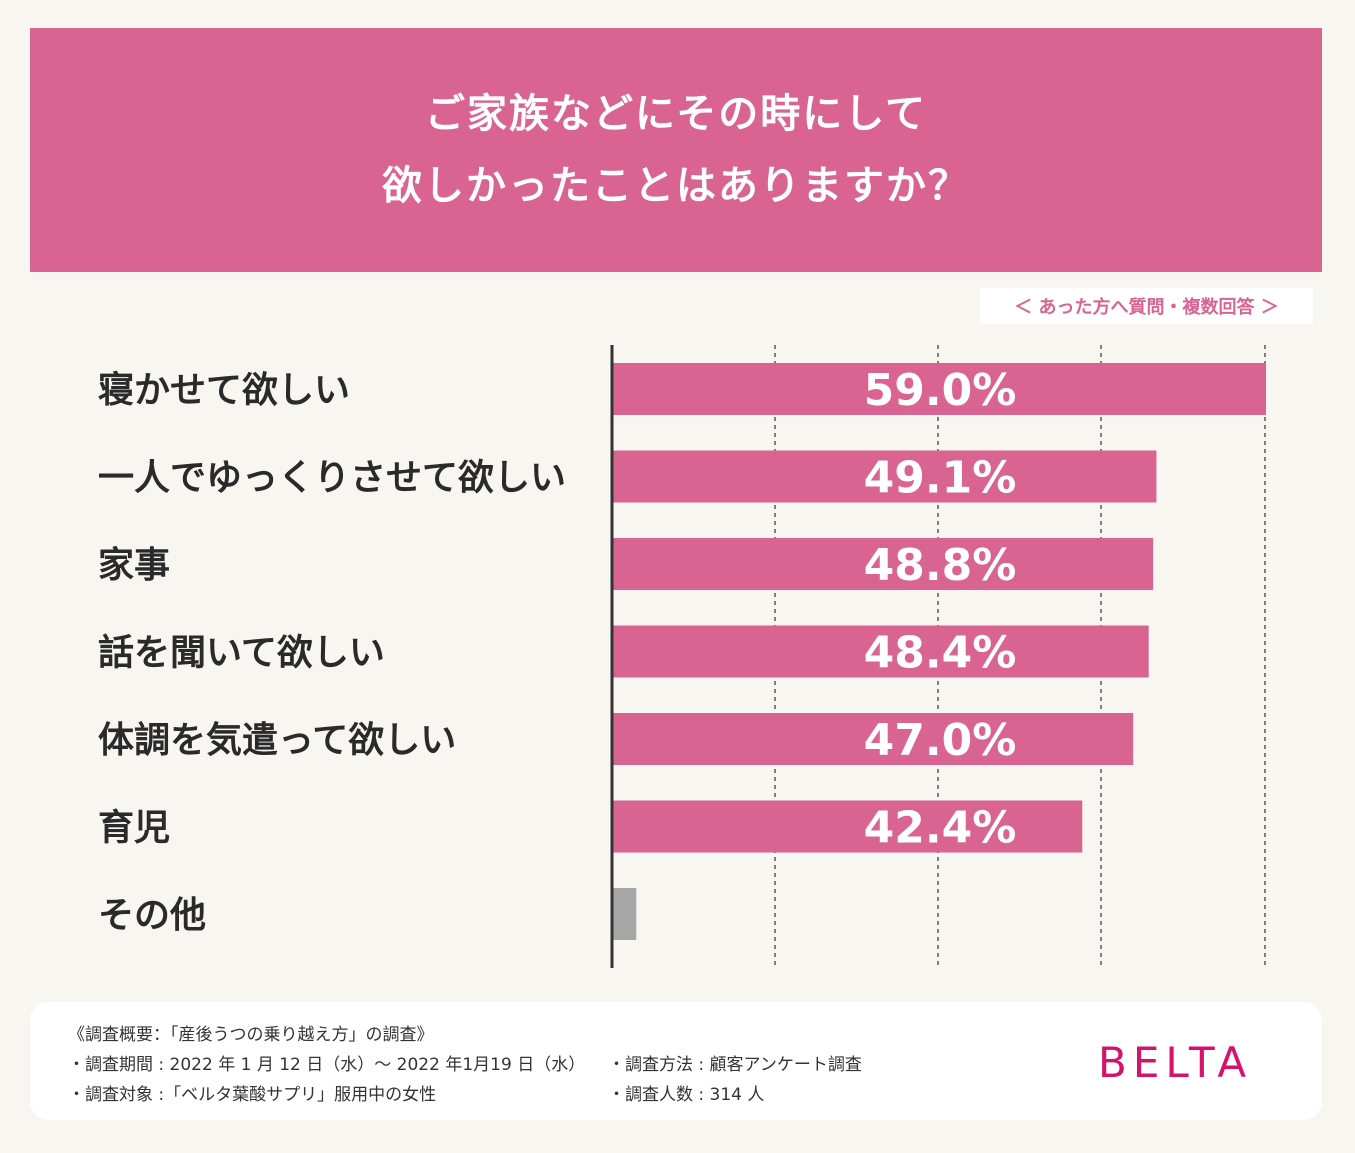 This screenshot has height=1153, width=1355. What do you see at coordinates (940, 609) in the screenshot?
I see `value-labels: 59.0% 49.1% 48.8% 48.4% 47.0% 42.4%` at bounding box center [940, 609].